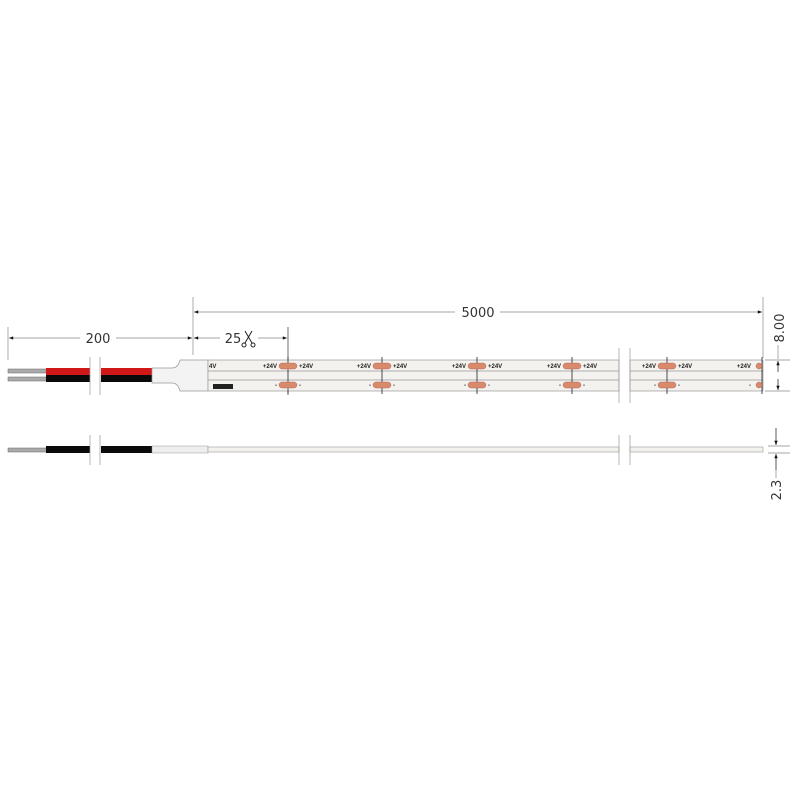 Image resolution: width=800 pixels, height=800 pixels. I want to click on strip-label, so click(223, 386).